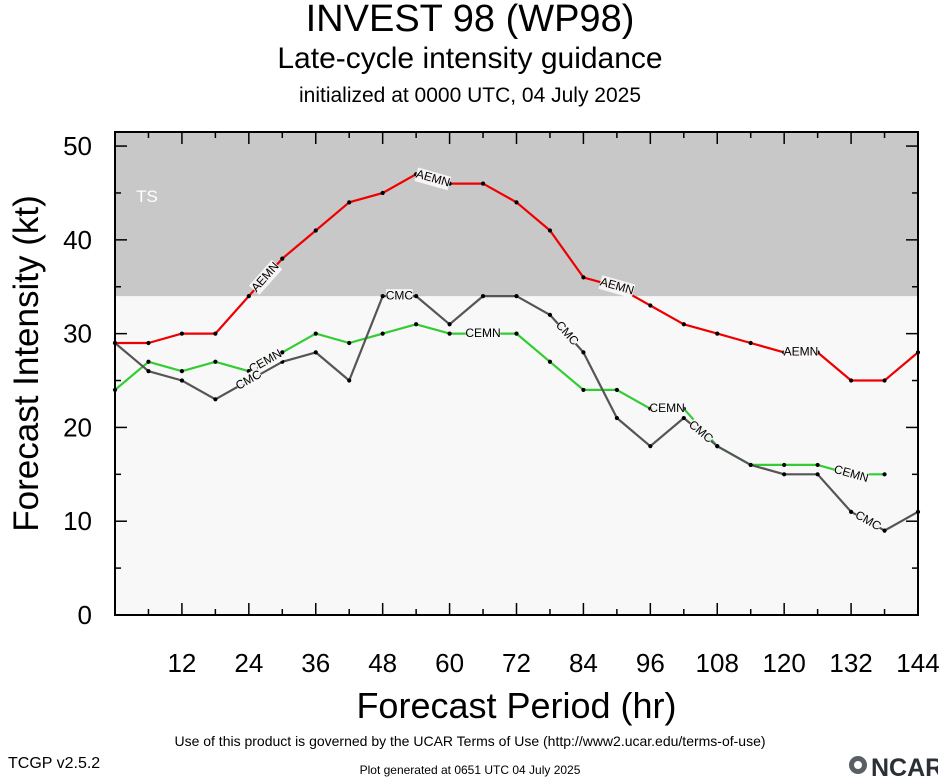 The image size is (940, 780). What do you see at coordinates (516, 663) in the screenshot?
I see `x-tick-label: 72` at bounding box center [516, 663].